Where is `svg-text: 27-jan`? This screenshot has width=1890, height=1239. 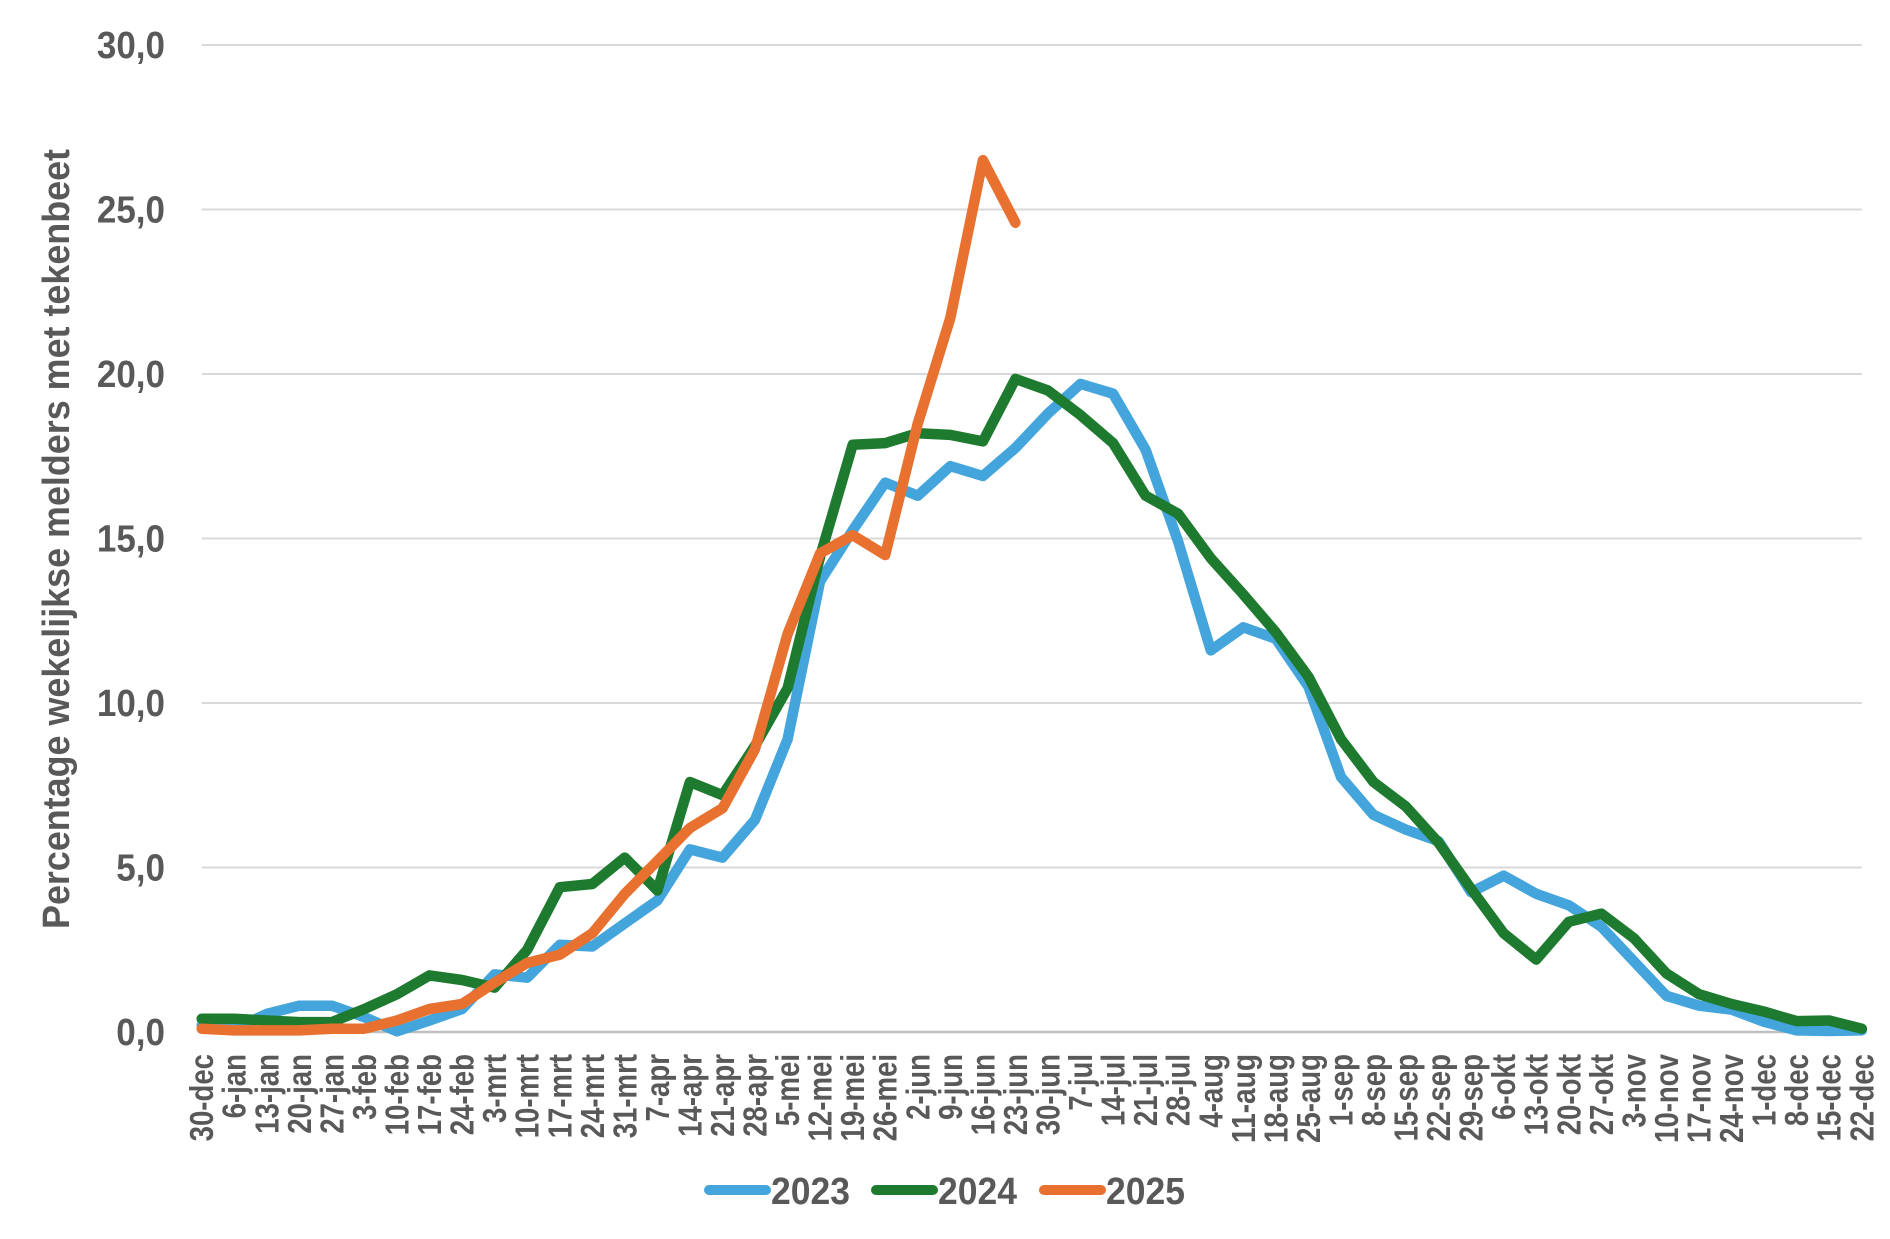 svg-text: 27-jan is located at coordinates (331, 1094).